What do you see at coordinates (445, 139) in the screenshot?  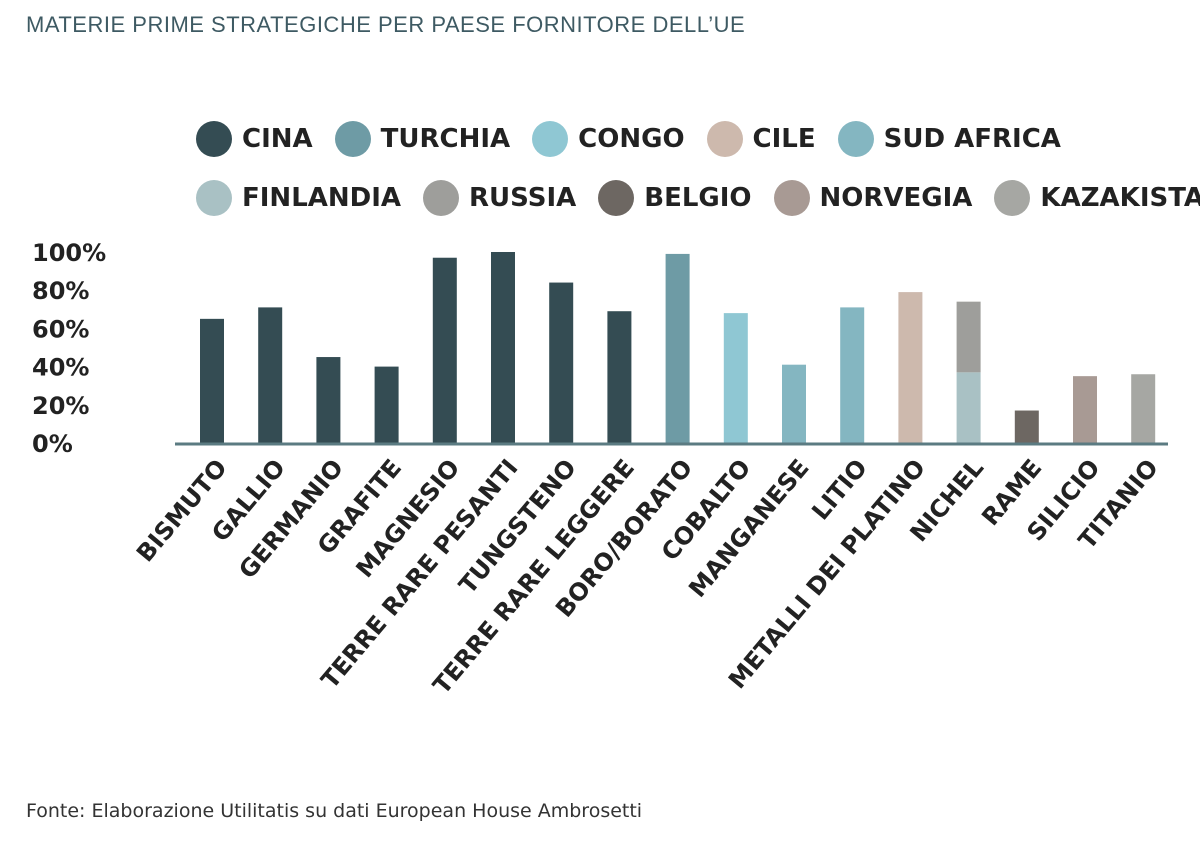 I see `legend-label: TURCHIA` at bounding box center [445, 139].